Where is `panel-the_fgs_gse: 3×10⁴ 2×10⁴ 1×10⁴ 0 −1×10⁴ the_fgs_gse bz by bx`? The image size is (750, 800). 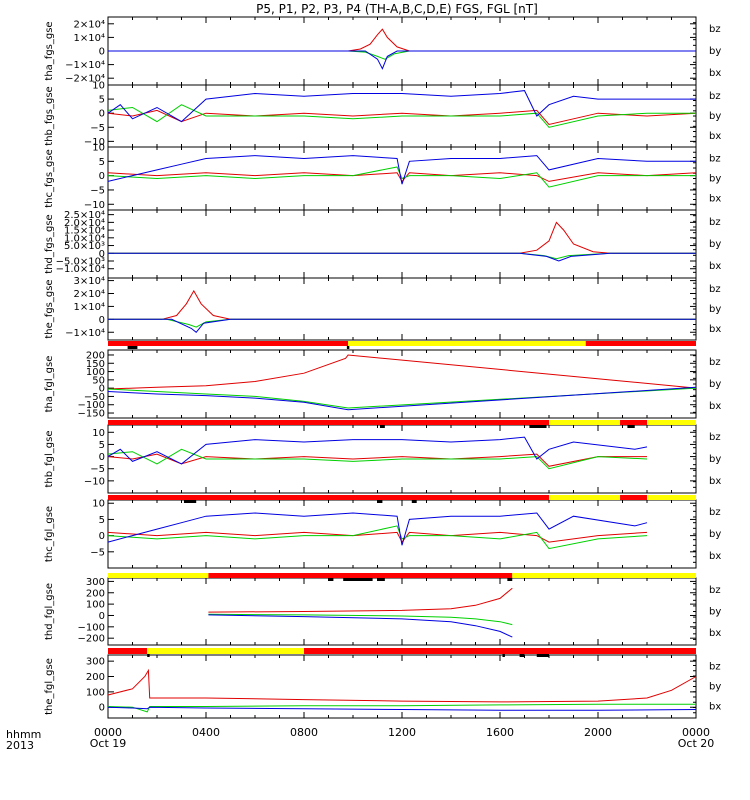
panel-the_fgs_gse: 3×10⁴ 2×10⁴ 1×10⁴ 0 −1×10⁴ the_fgs_gse bz by bx is located at coordinates (382, 308).